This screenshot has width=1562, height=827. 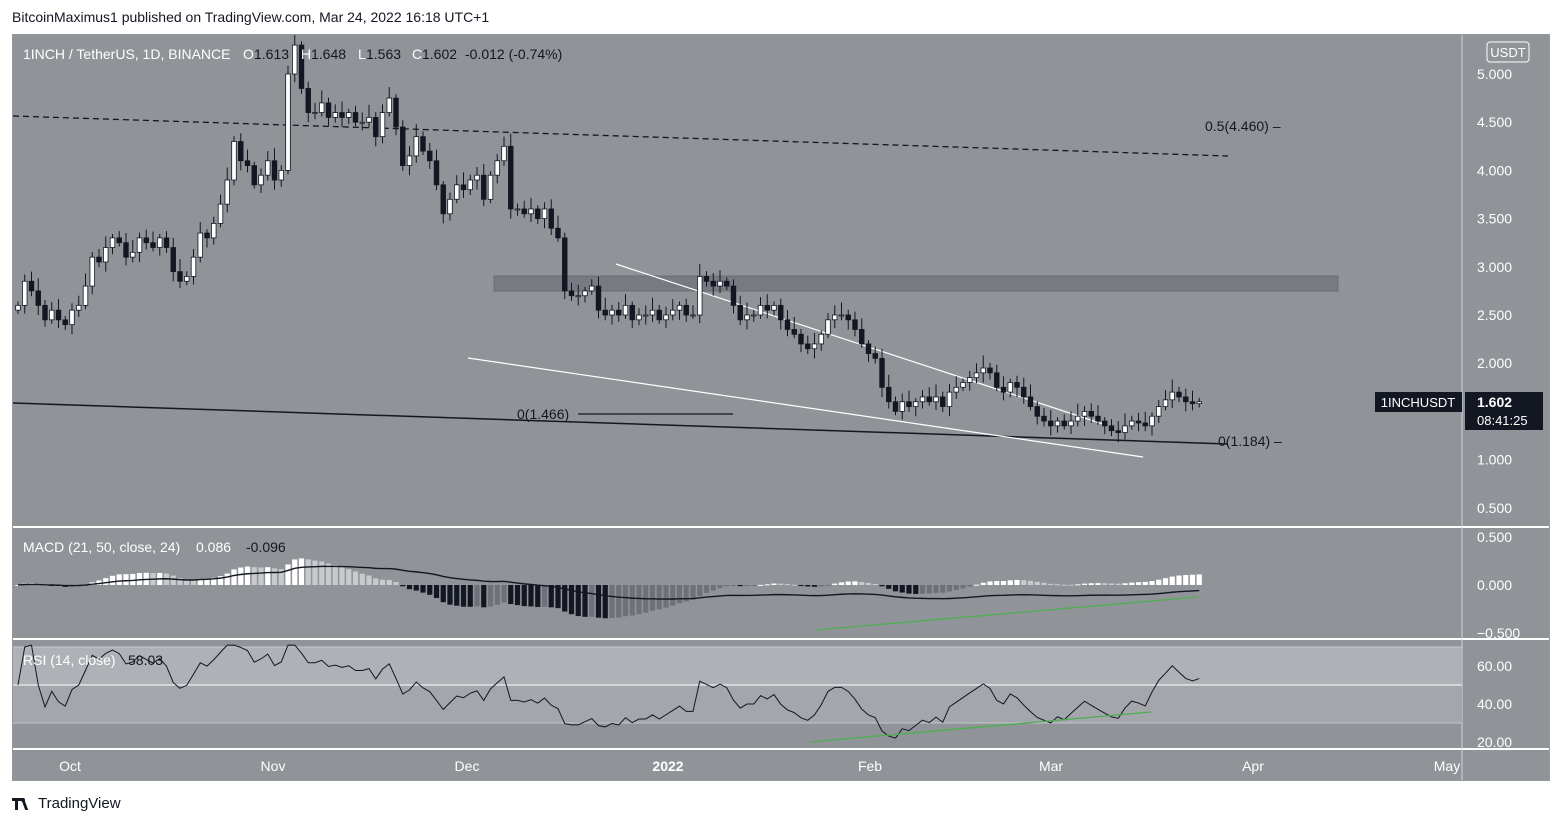 What do you see at coordinates (608, 588) in the screenshot?
I see `macd-group` at bounding box center [608, 588].